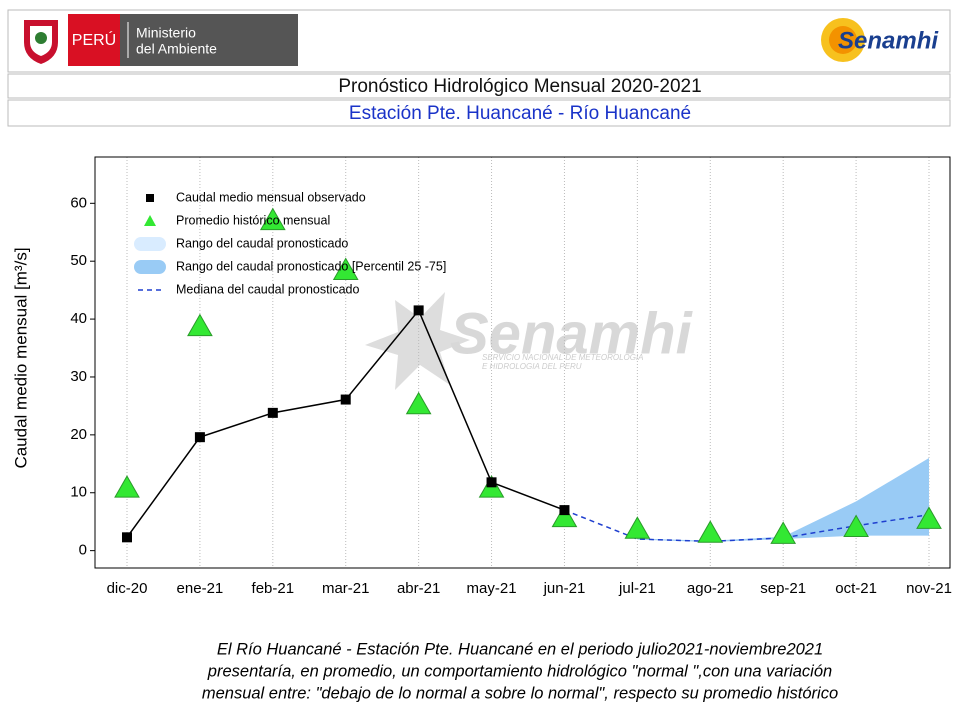 This screenshot has width=956, height=713. I want to click on brand: Senamhi, so click(888, 40).